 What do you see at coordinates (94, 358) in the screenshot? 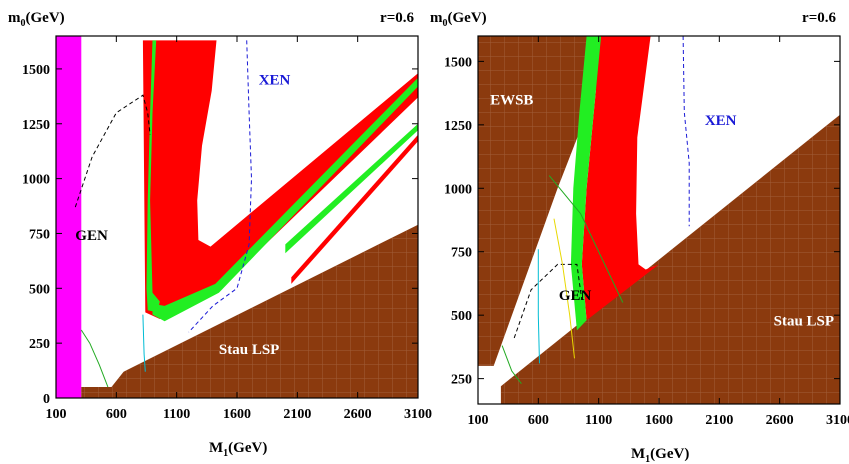
I see `curve-green-thin` at bounding box center [94, 358].